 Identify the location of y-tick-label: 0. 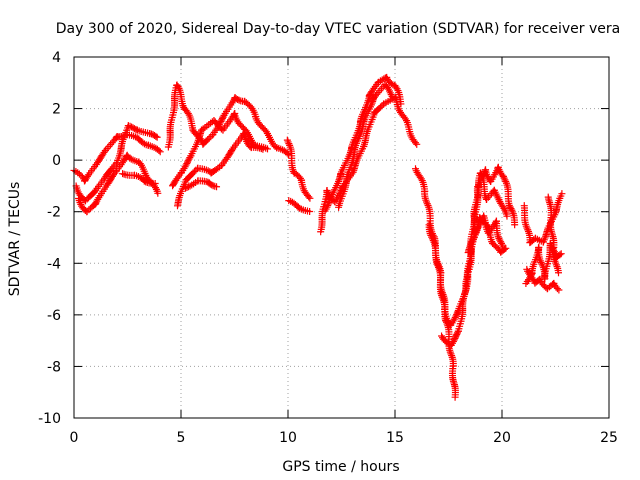
(56, 161).